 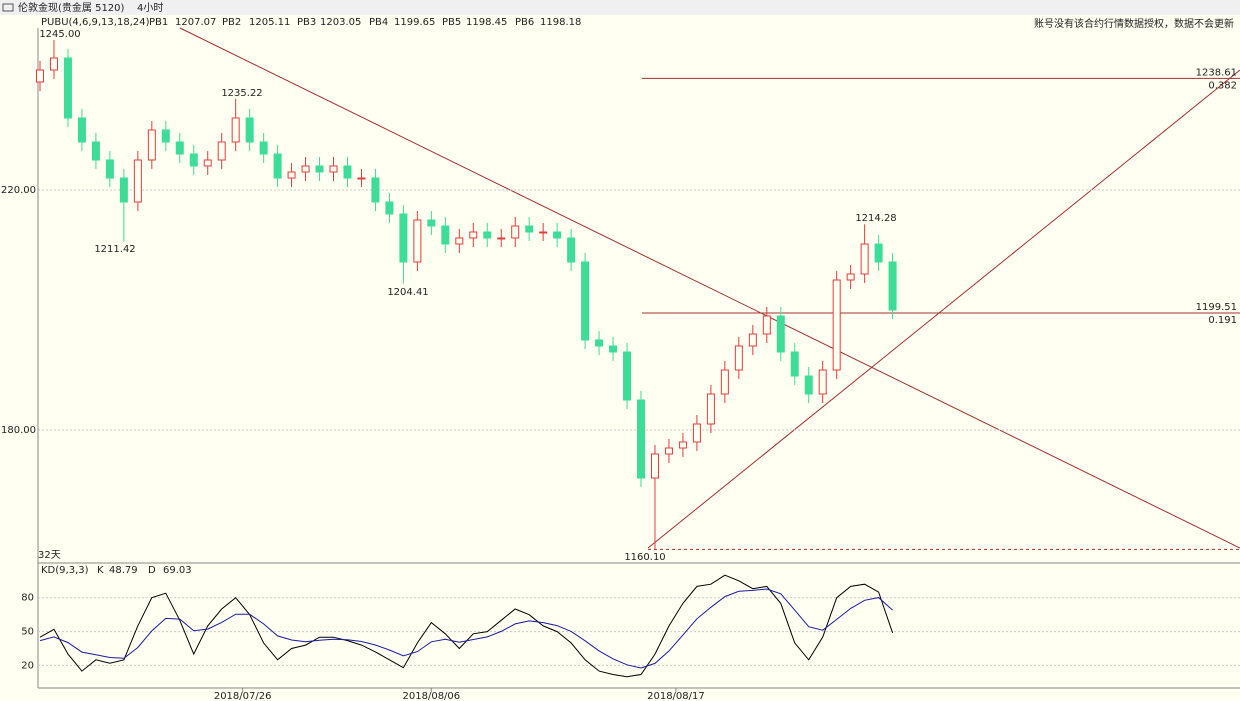 What do you see at coordinates (150, 8) in the screenshot?
I see `period: 4小时` at bounding box center [150, 8].